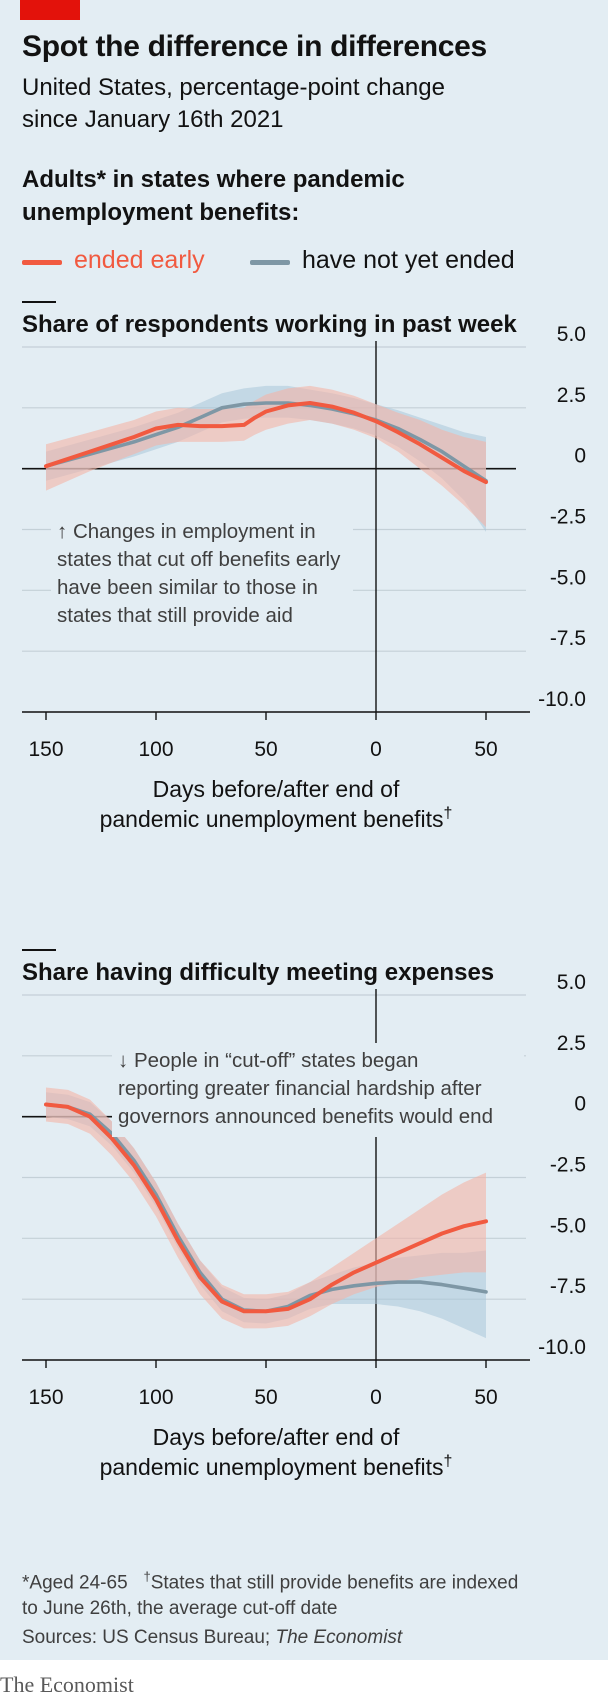  I want to click on series-line-not-ended, so click(266, 442).